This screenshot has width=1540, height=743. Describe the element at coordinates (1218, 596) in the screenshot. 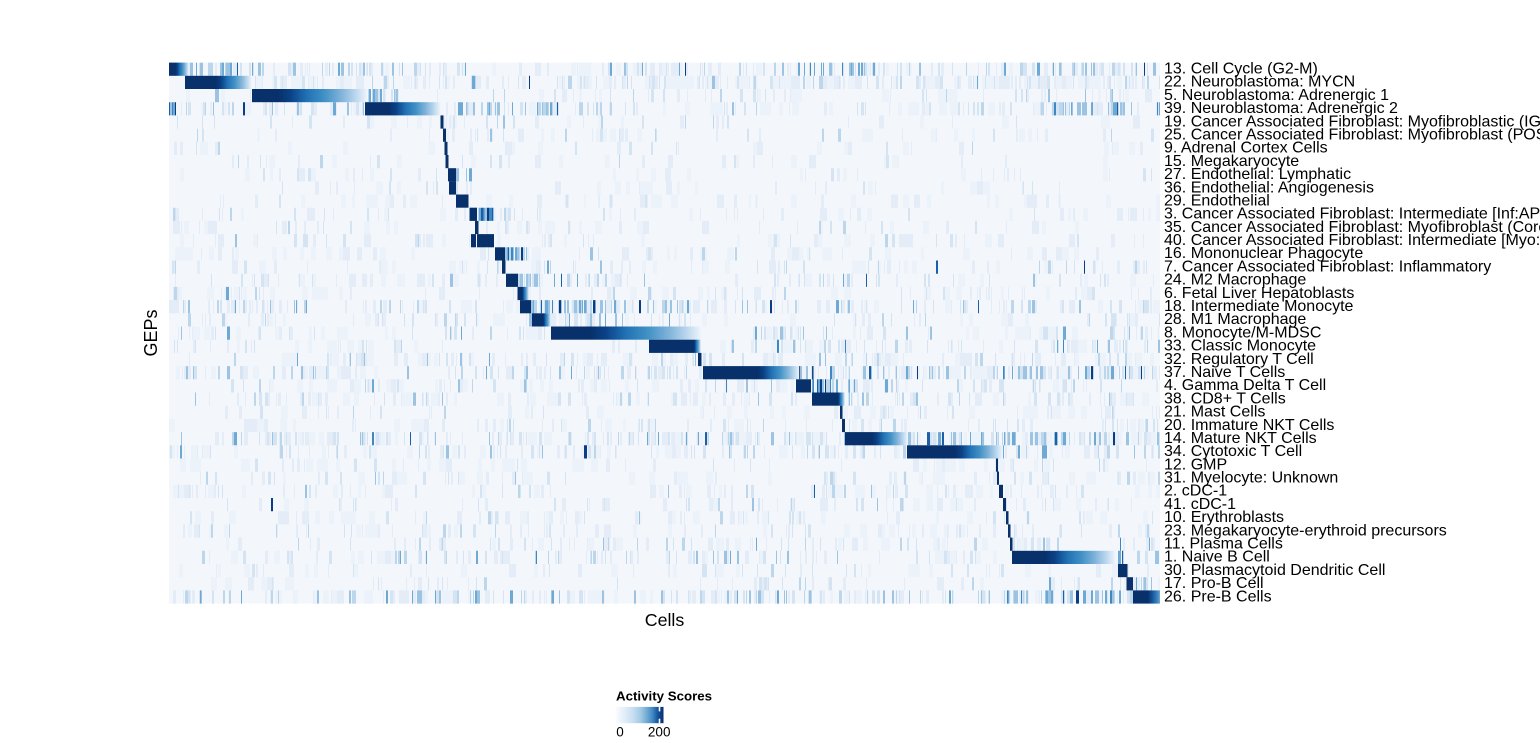

I see `svg-text: 26. Pre-B Cells` at that location.